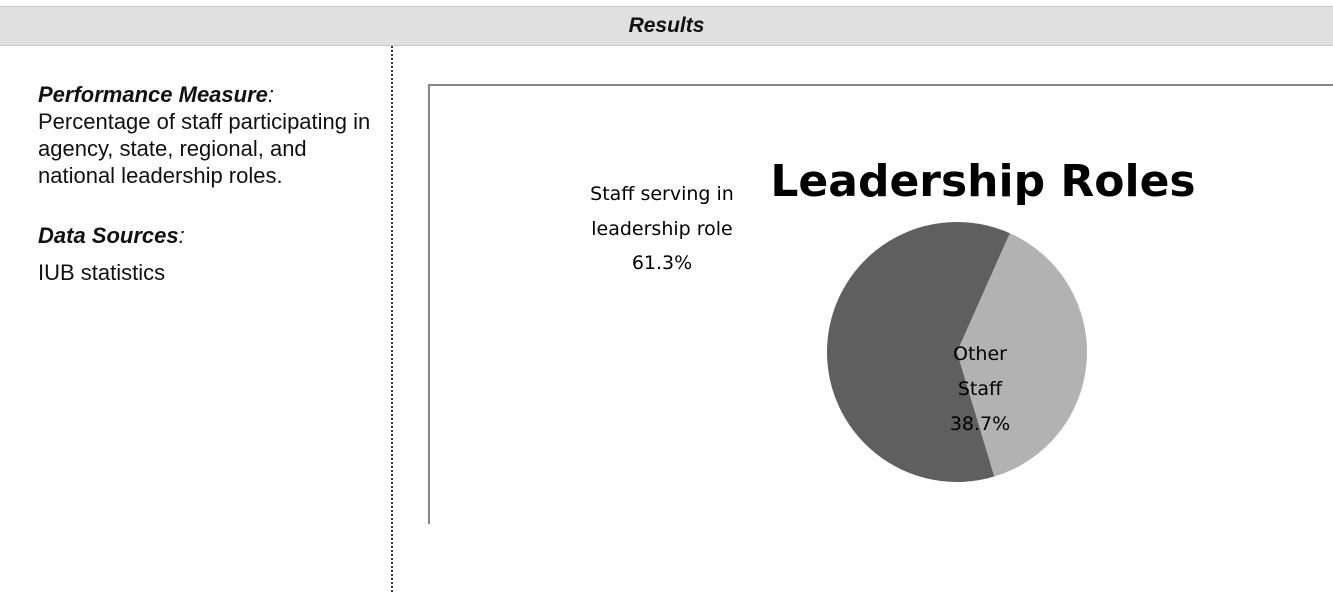 This screenshot has height=592, width=1333. I want to click on data-sources-text: IUB statistics, so click(102, 272).